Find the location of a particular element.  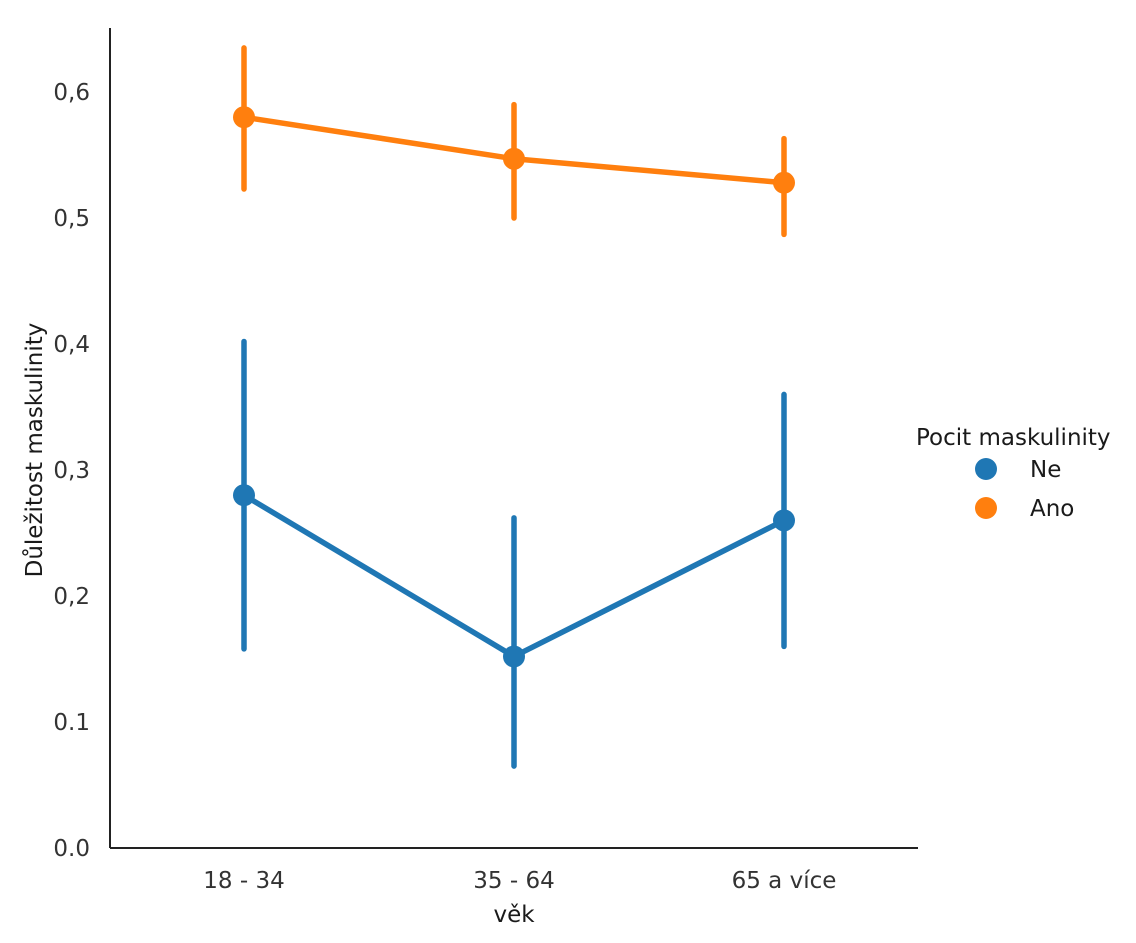

x-tick-labels: 18 - 34 35 - 64 65 a více is located at coordinates (519, 881).